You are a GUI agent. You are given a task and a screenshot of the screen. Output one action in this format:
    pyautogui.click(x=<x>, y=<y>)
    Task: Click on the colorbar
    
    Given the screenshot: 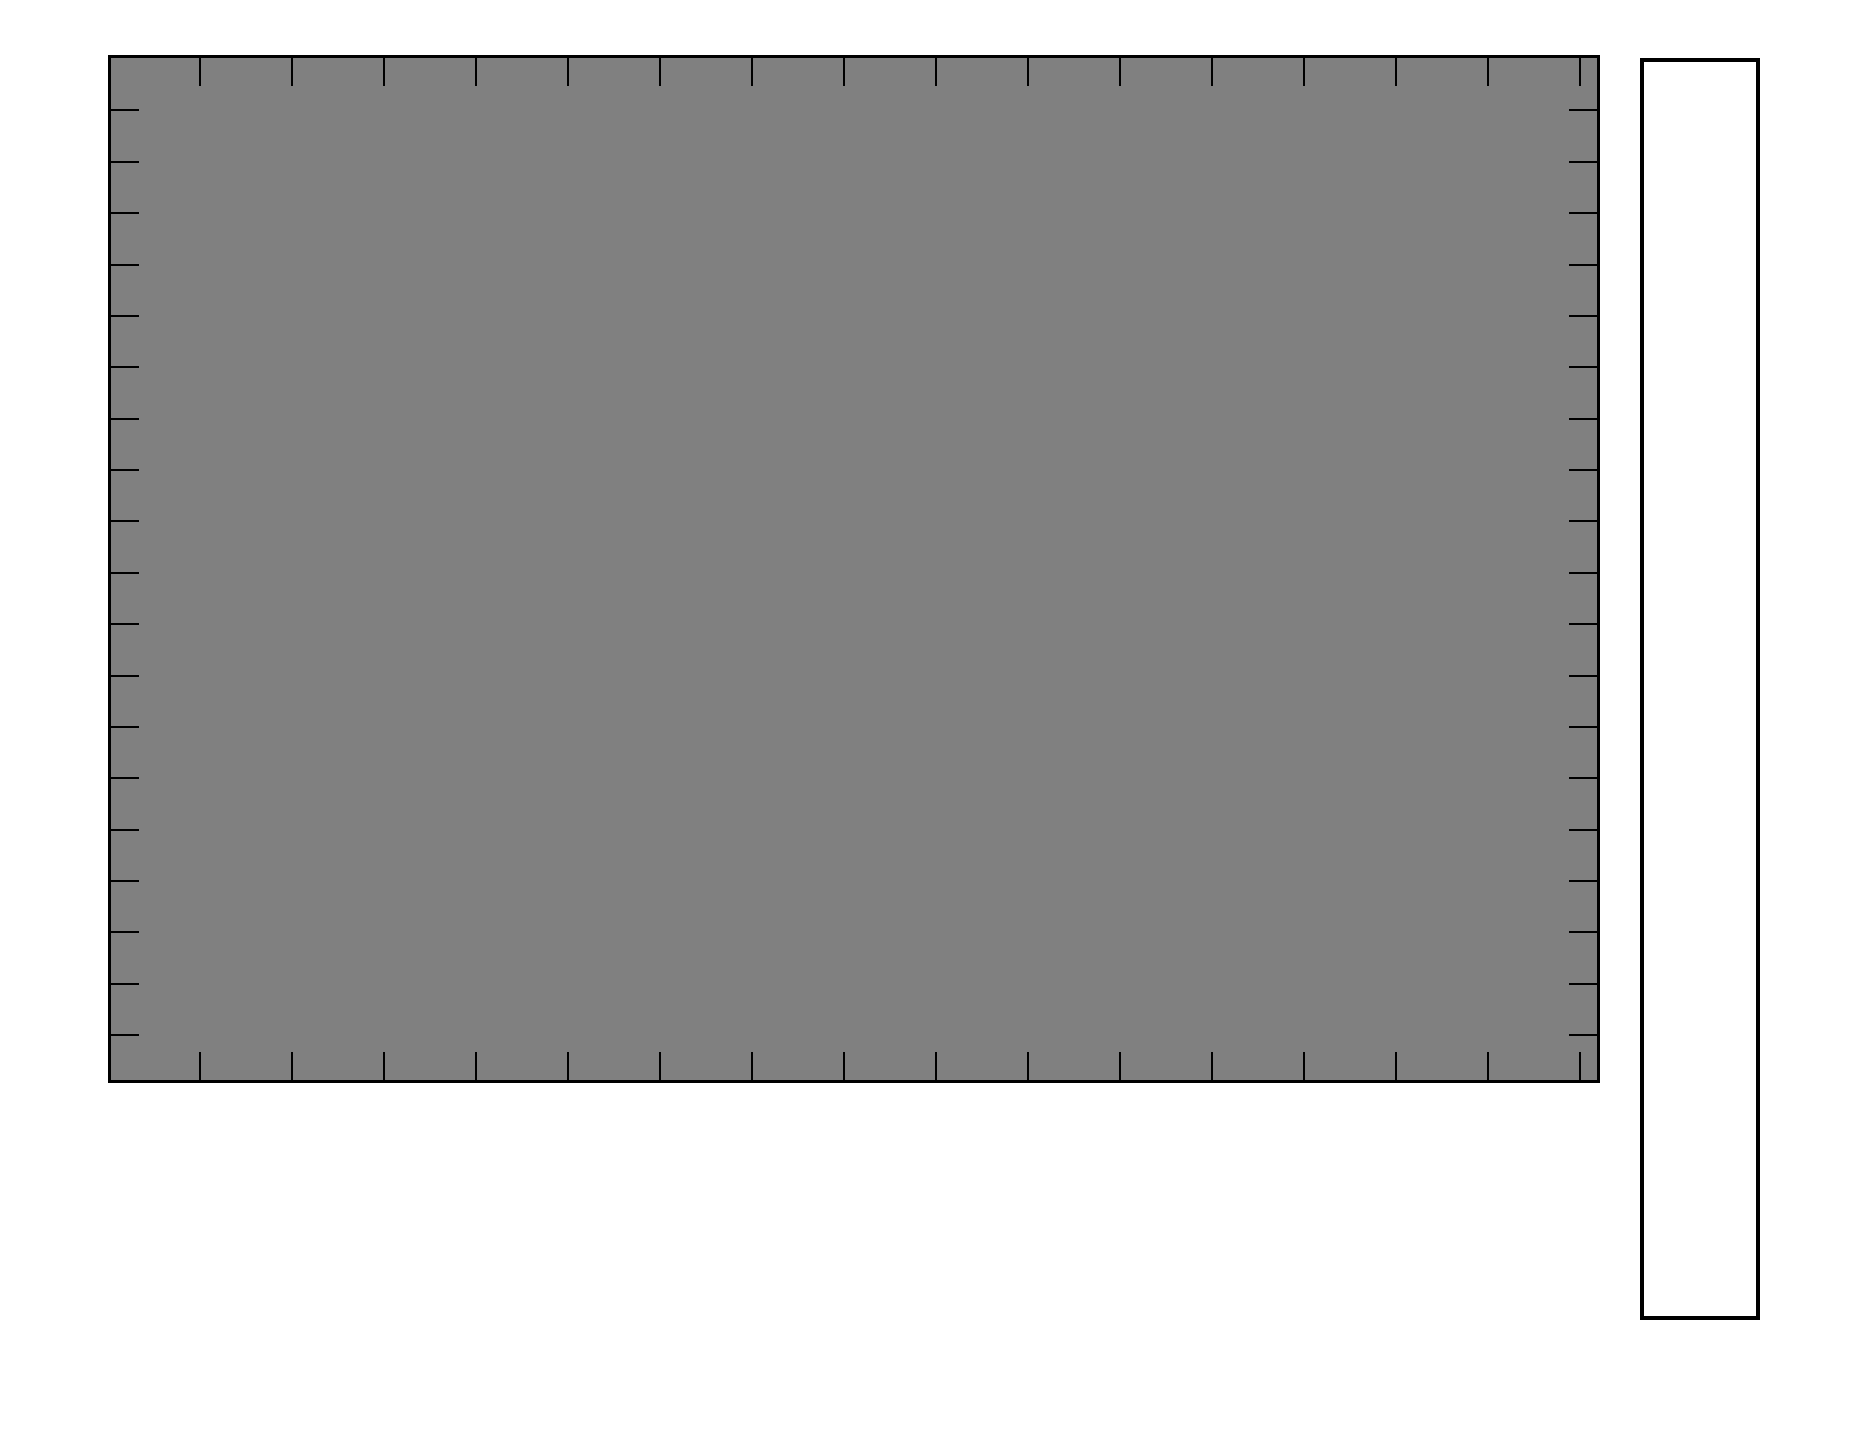 What is the action you would take?
    pyautogui.click(x=1700, y=689)
    